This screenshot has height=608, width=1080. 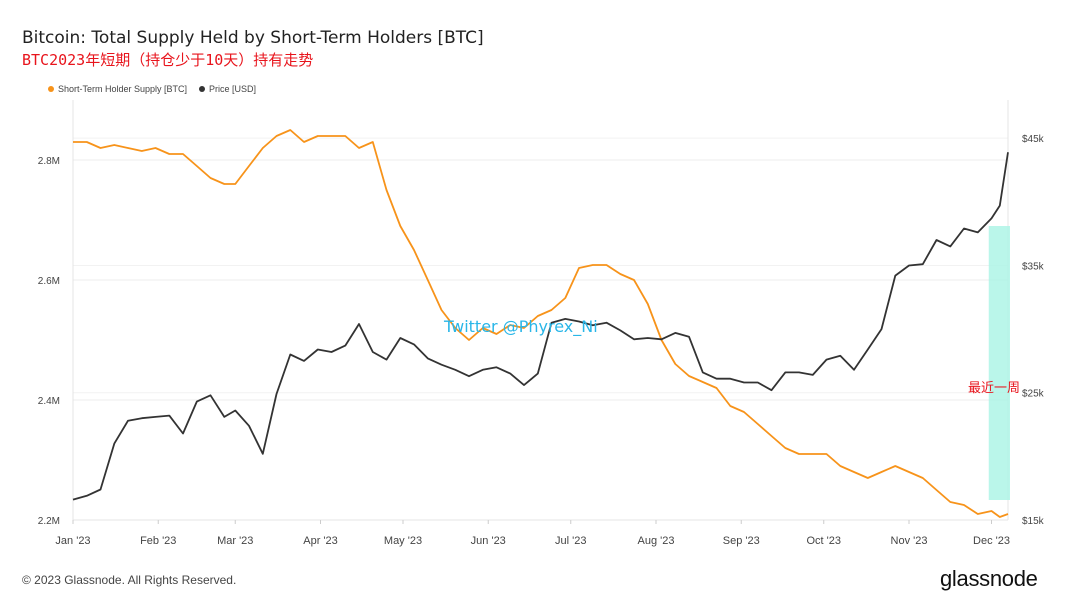 I want to click on glassnode-logo: glassnode, so click(x=989, y=578).